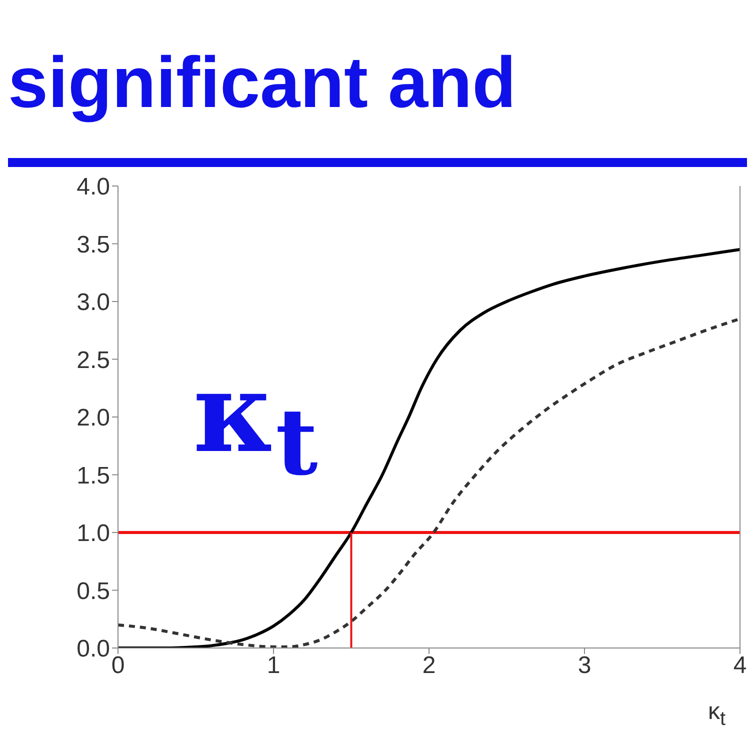 The image size is (755, 748). What do you see at coordinates (93, 244) in the screenshot?
I see `y-tick-label: 3.5` at bounding box center [93, 244].